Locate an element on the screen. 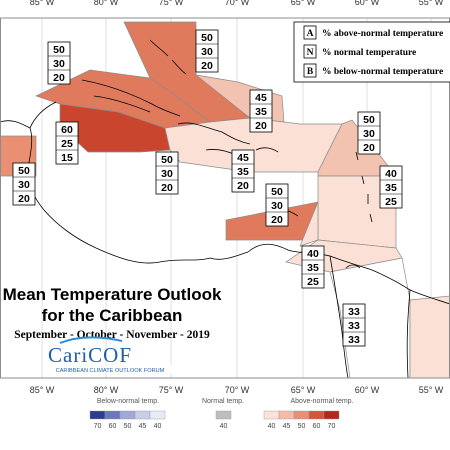 This screenshot has height=450, width=450. forecast-box-hispaniola: 45 35 20 is located at coordinates (243, 171).